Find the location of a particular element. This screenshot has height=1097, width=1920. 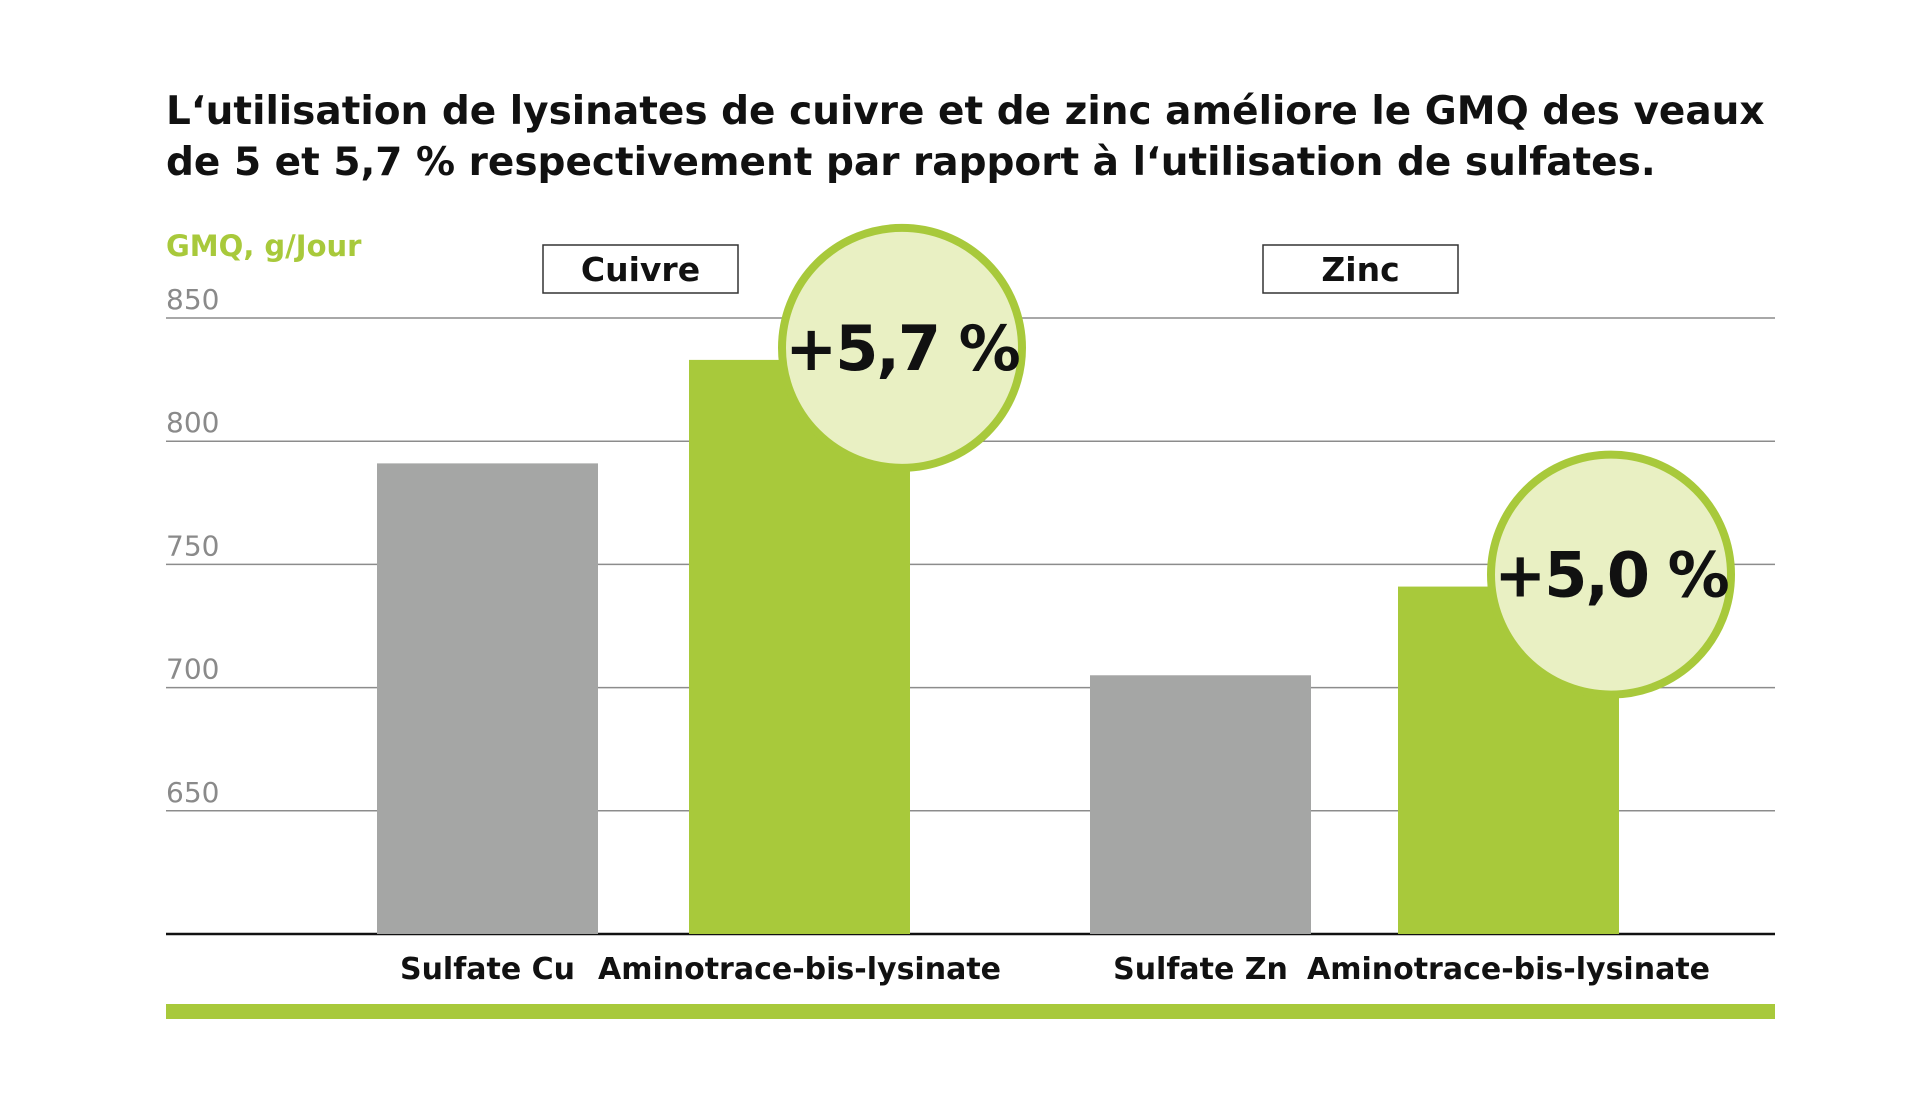

badge-circle-zinc is located at coordinates (1611, 574).